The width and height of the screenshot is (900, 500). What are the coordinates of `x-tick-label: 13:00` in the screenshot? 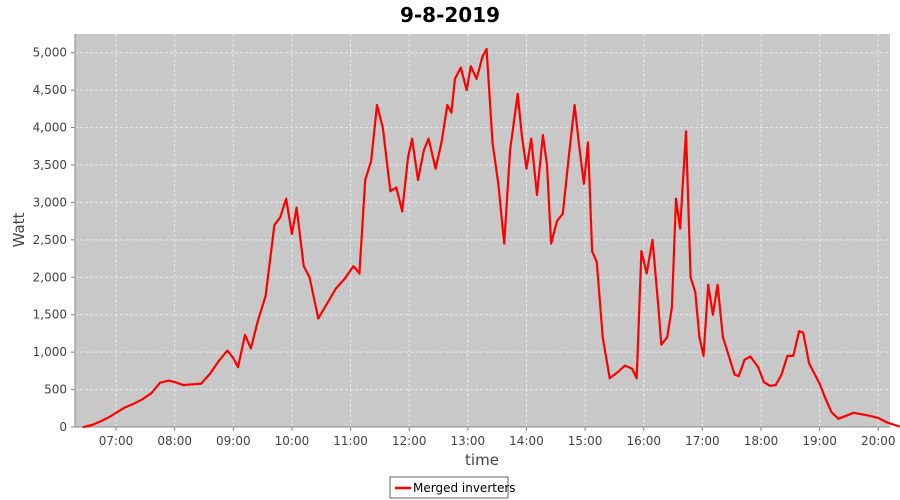 It's located at (468, 441).